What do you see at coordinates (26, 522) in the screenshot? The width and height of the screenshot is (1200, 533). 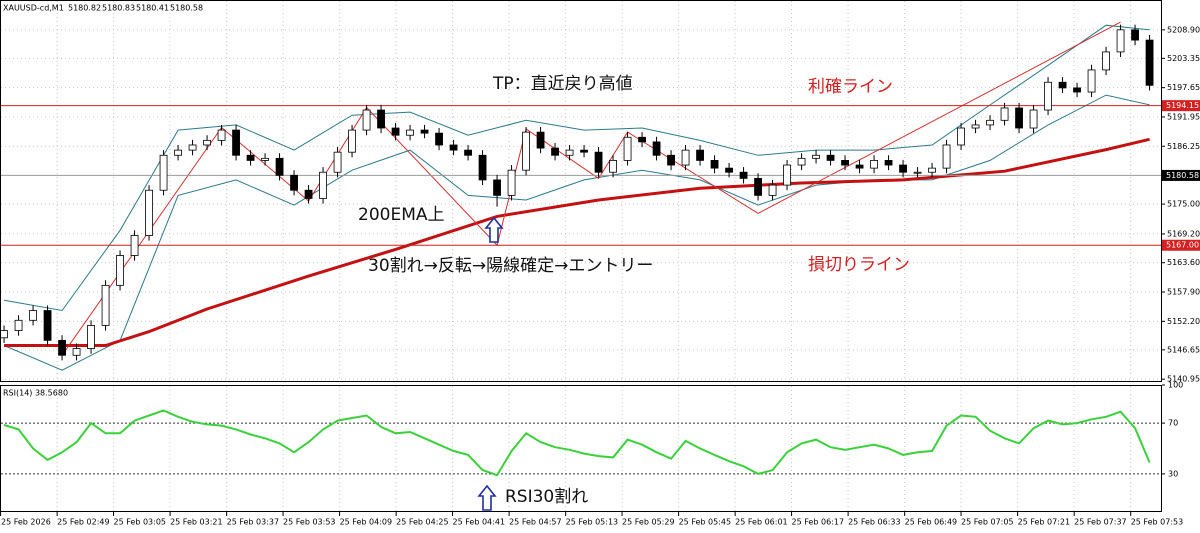 I see `x-tick-label: 25 Feb 2026` at bounding box center [26, 522].